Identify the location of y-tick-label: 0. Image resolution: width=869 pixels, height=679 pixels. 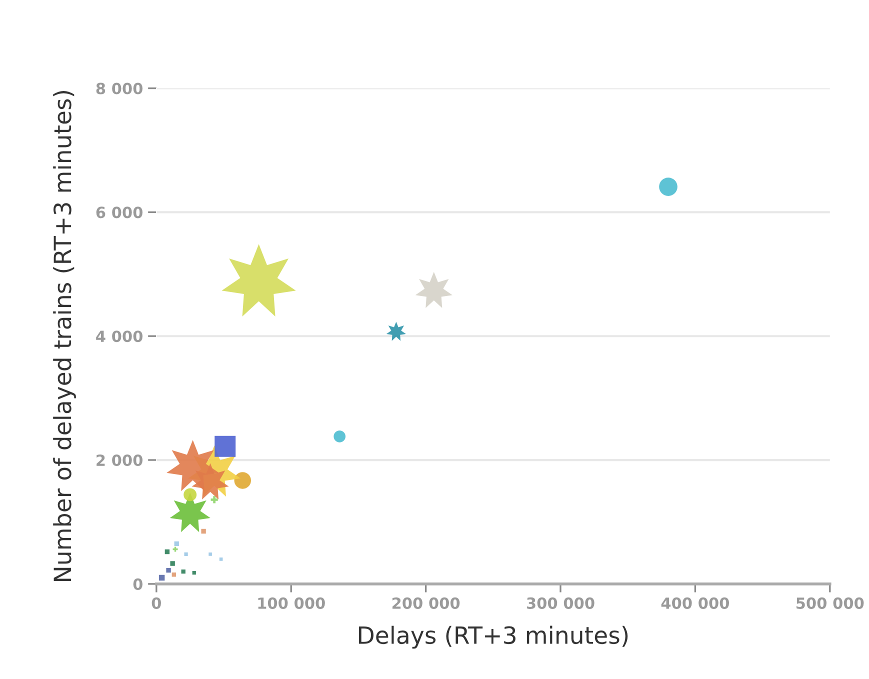
(137, 584).